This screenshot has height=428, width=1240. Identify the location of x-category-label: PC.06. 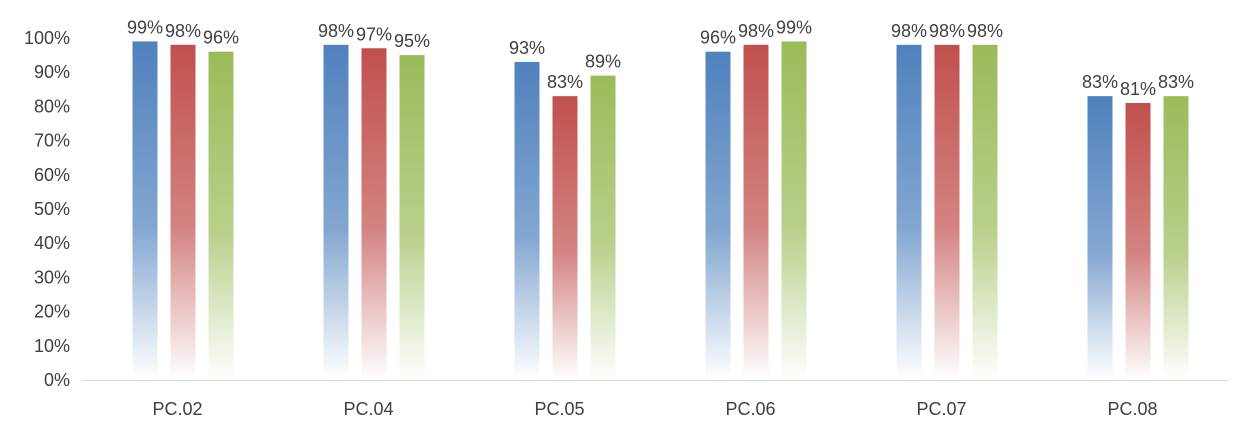
(750, 409).